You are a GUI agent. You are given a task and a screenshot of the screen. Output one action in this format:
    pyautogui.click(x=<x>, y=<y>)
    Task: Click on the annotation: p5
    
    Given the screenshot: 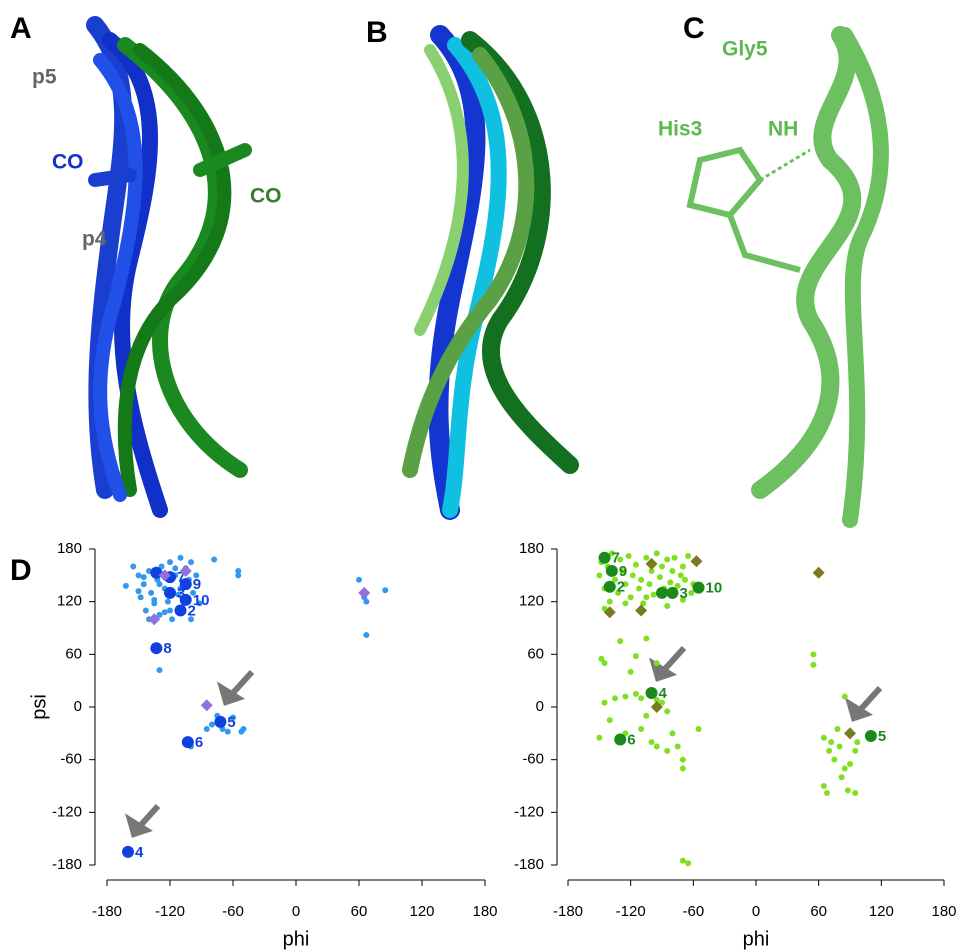 What is the action you would take?
    pyautogui.click(x=44, y=77)
    